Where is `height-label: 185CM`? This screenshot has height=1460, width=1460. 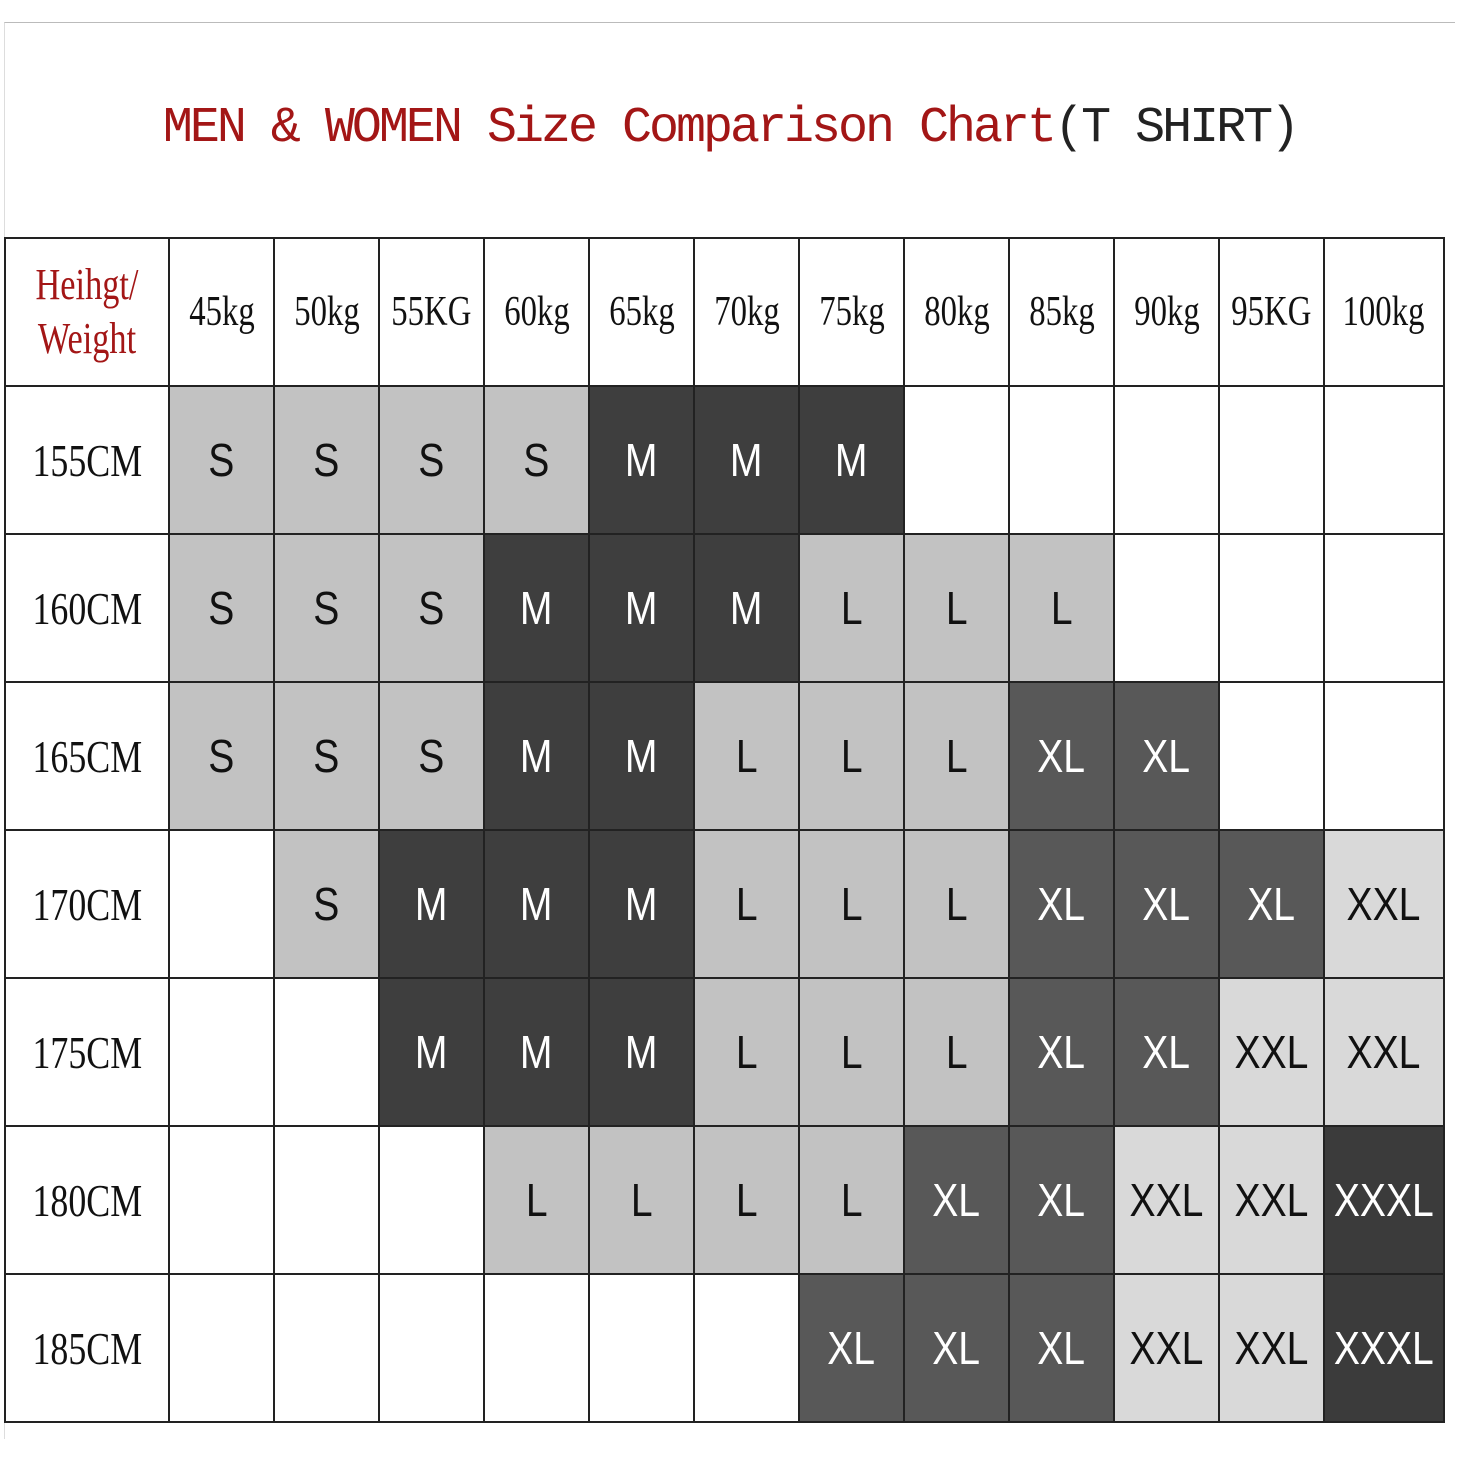 height-label: 185CM is located at coordinates (87, 1348).